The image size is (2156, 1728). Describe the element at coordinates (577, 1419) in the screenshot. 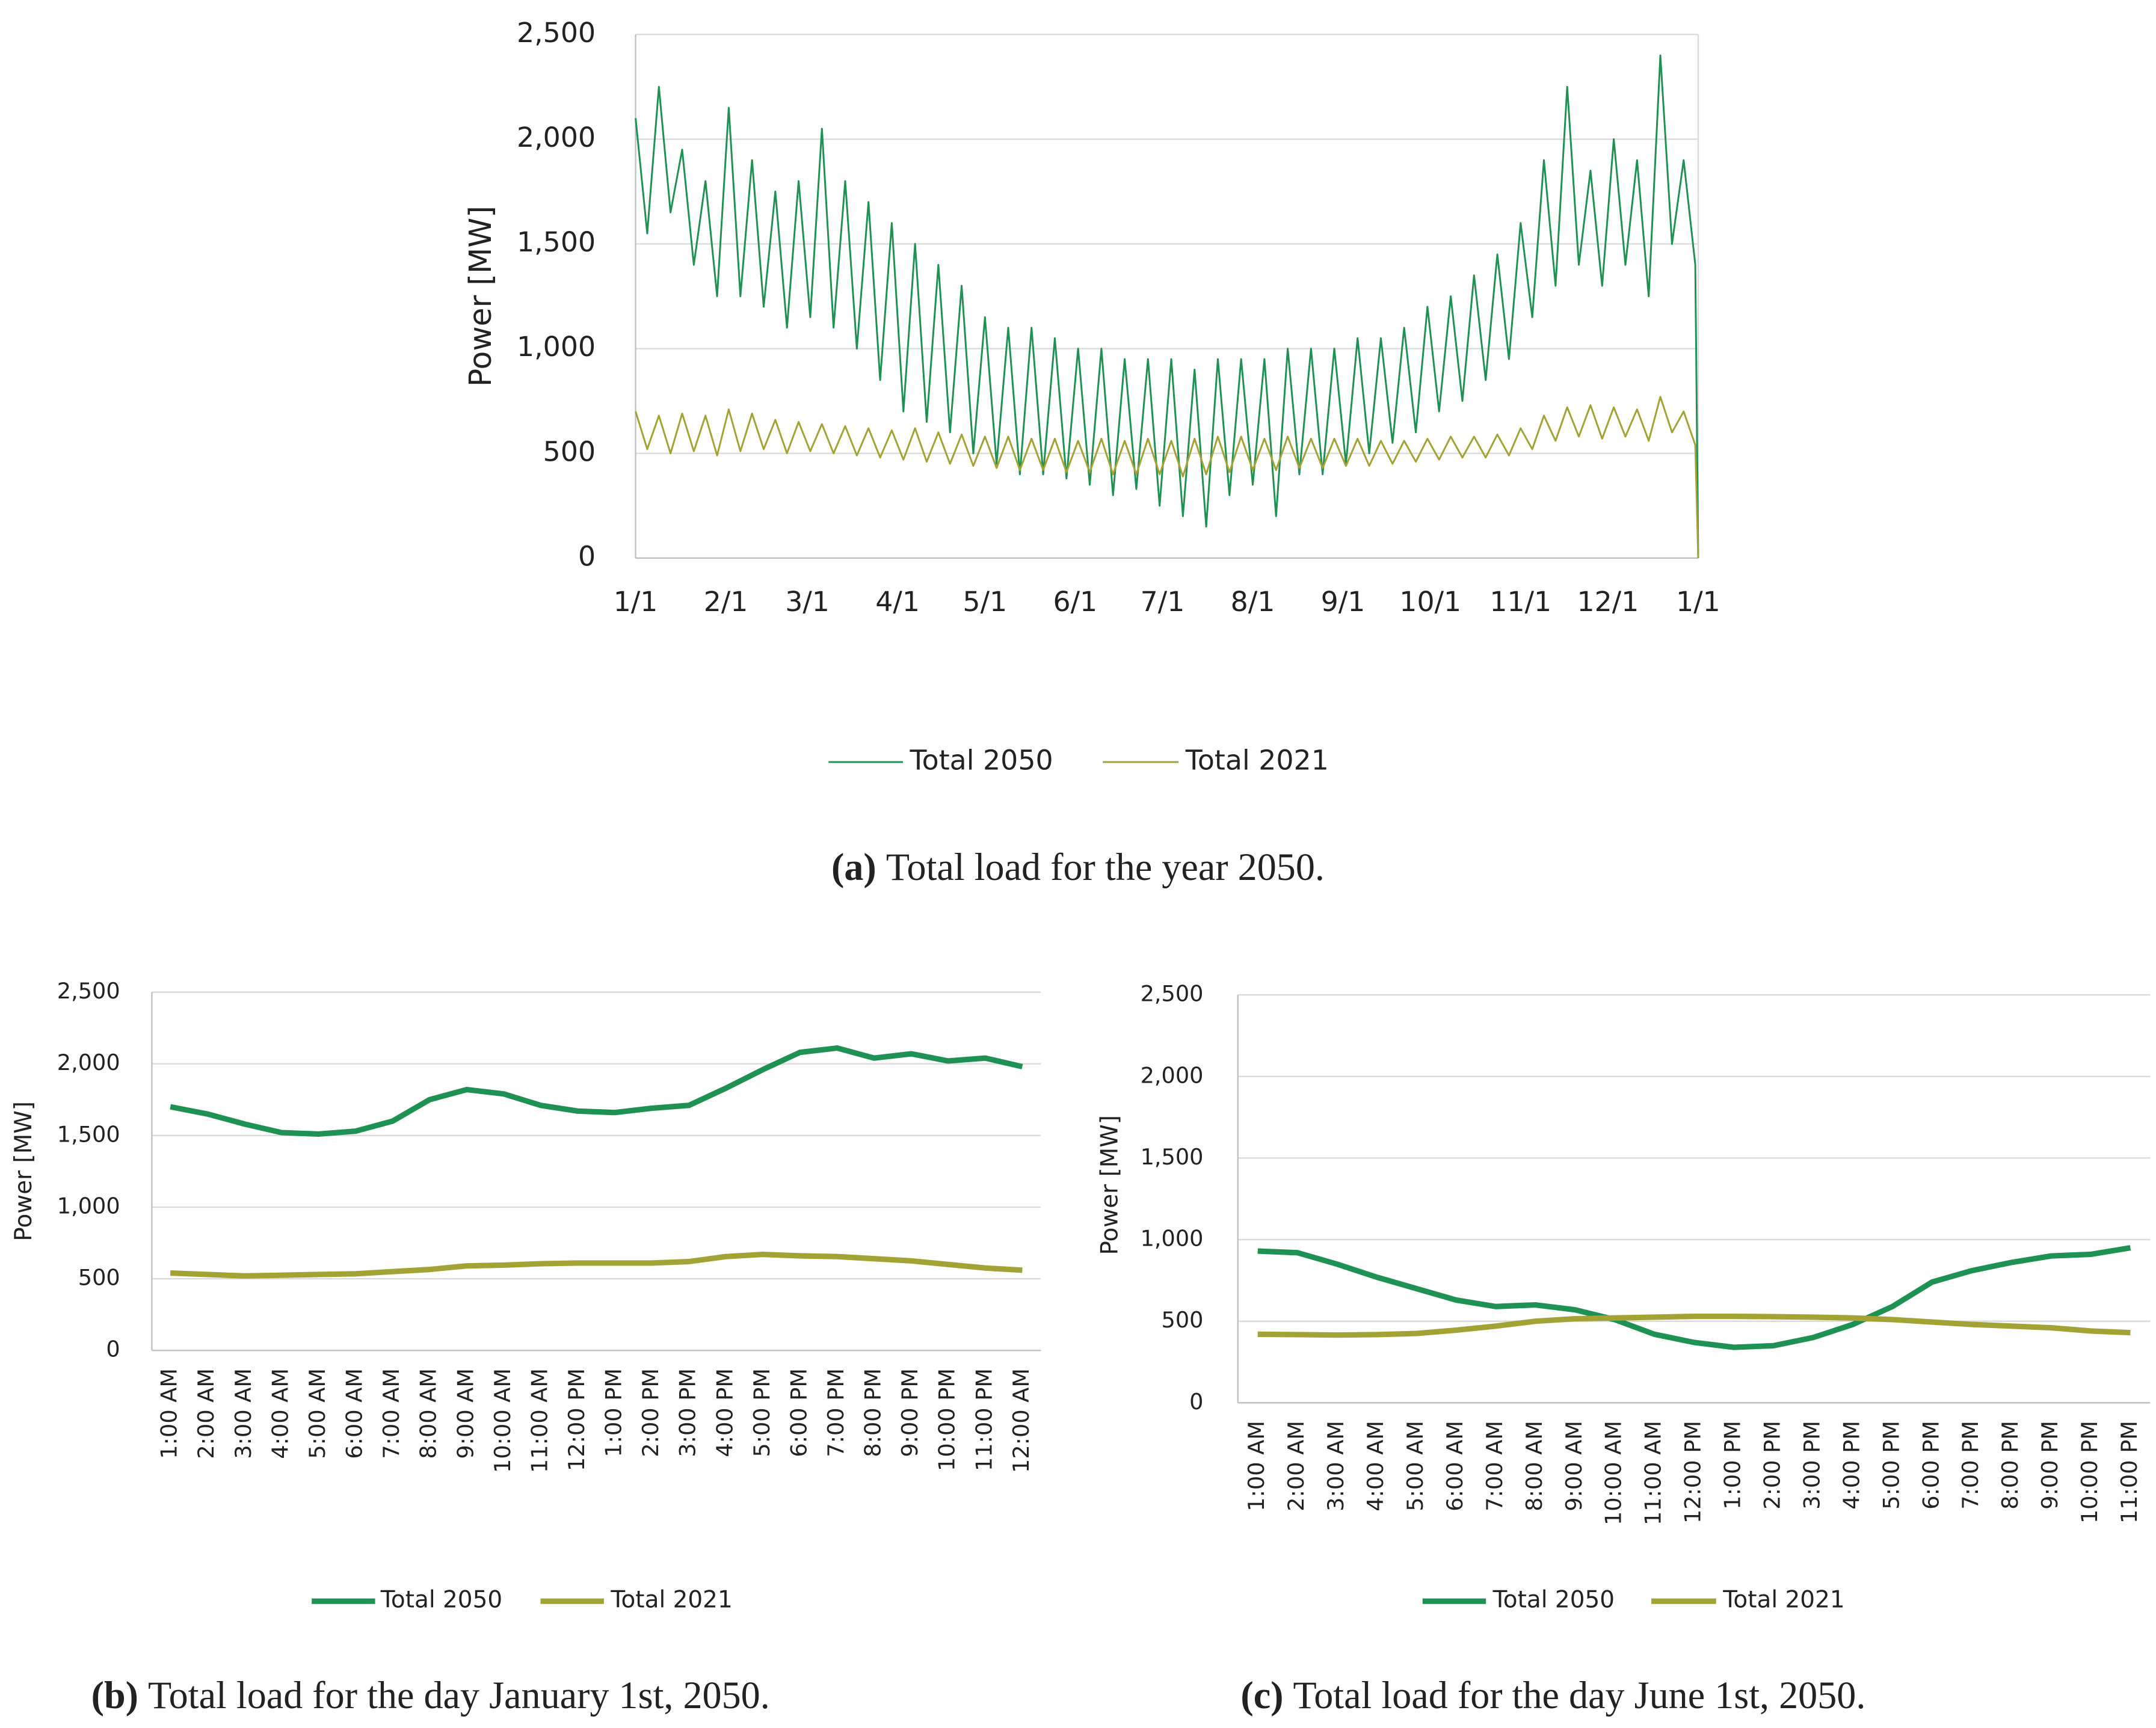

I see `x-tick-label: 12:00 PM` at that location.